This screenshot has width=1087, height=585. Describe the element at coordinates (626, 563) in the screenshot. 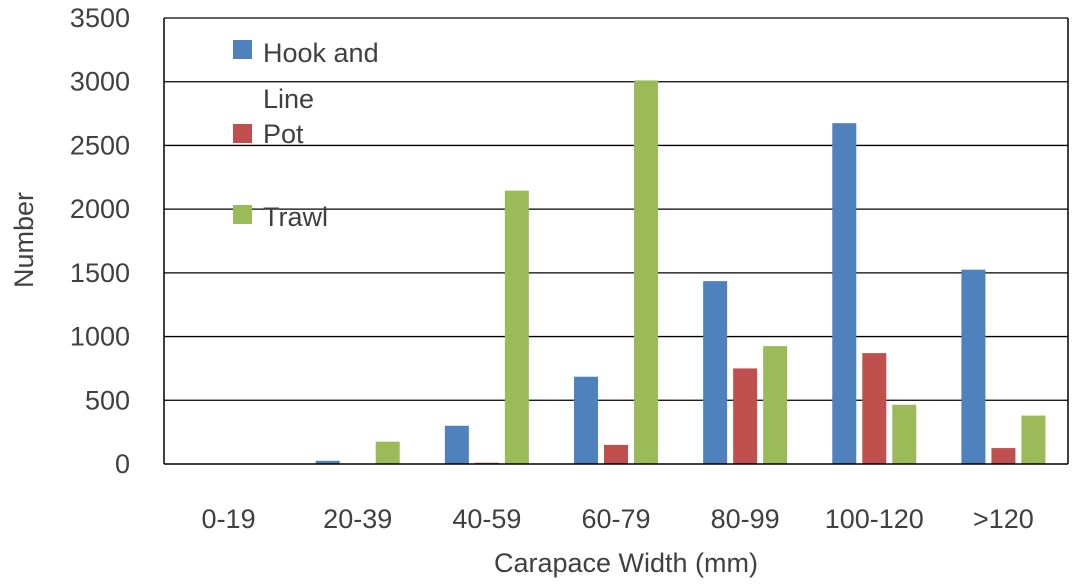

I see `x-axis-title: Carapace Width (mm)` at that location.